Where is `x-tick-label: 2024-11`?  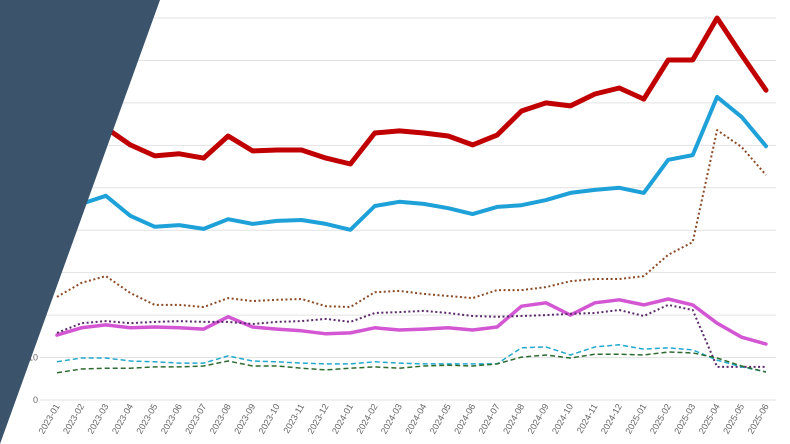
x-tick-label: 2024-11 is located at coordinates (587, 418).